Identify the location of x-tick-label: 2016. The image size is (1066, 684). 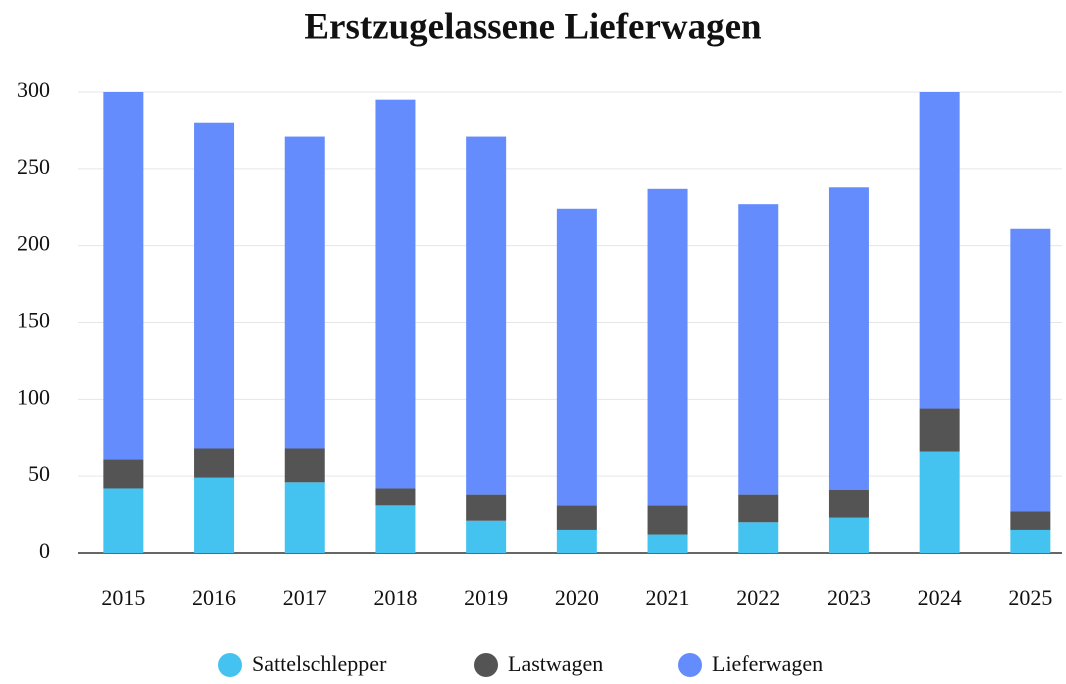
(214, 597).